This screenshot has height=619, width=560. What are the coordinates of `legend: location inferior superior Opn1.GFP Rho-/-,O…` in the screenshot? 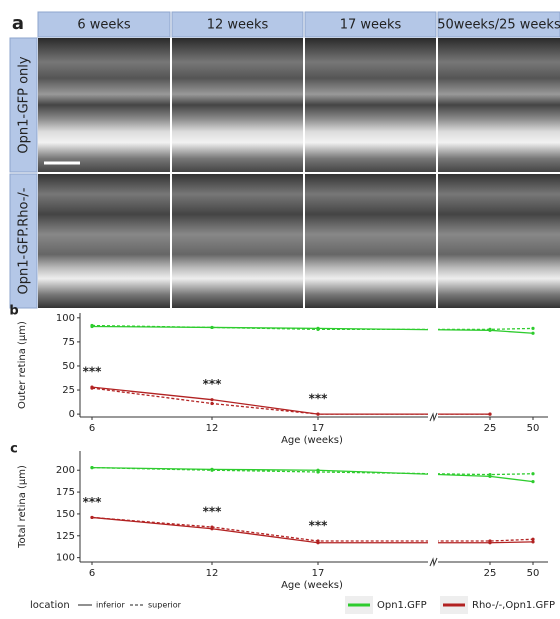 It's located at (292, 605).